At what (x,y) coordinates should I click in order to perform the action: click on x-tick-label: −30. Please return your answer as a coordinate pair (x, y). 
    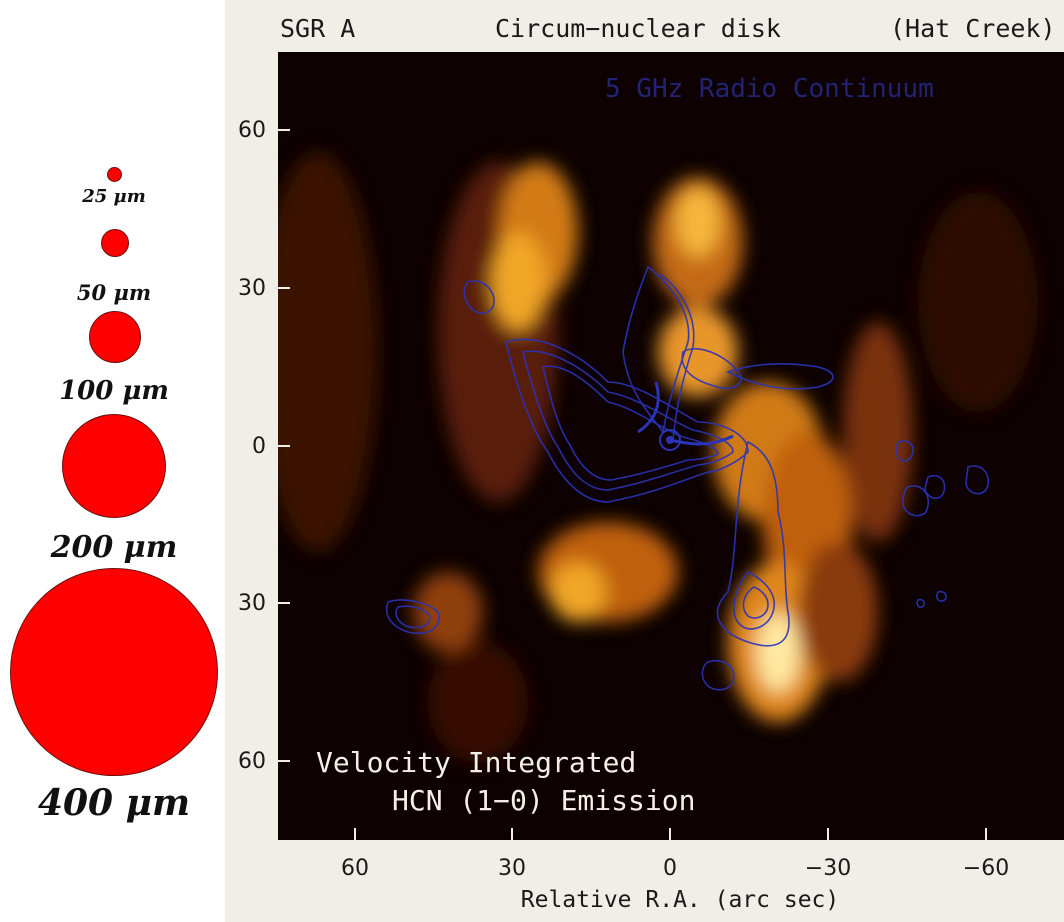
    Looking at the image, I should click on (828, 868).